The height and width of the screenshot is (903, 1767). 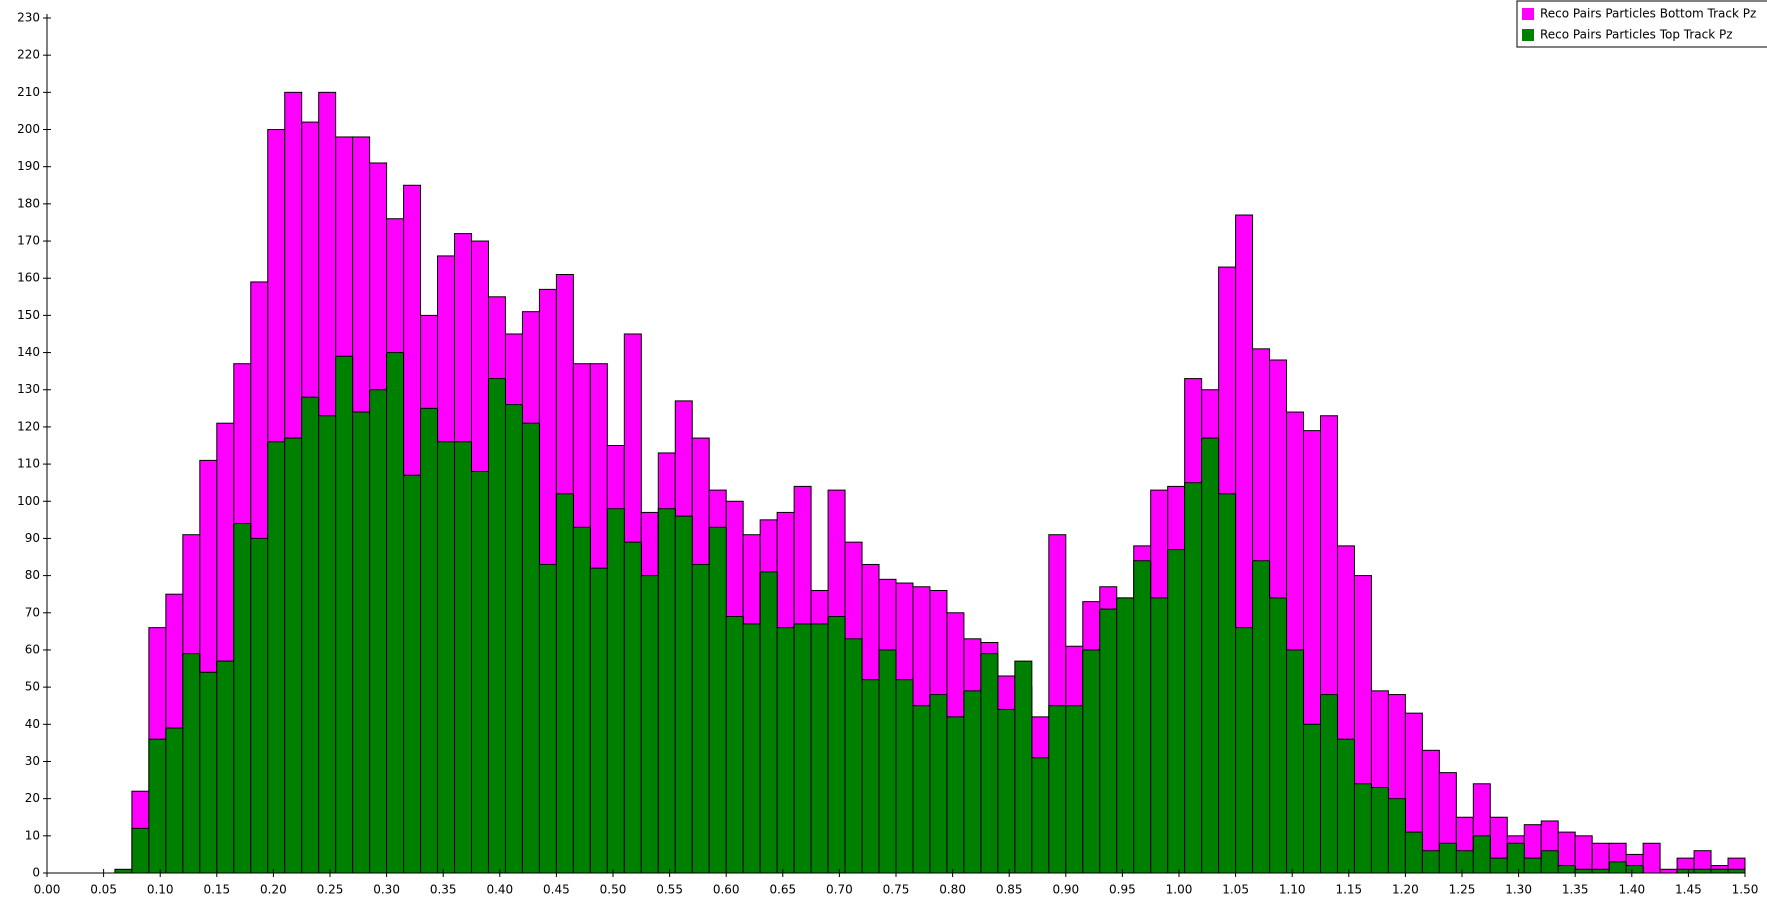 I want to click on y-tick-label: 130, so click(x=28, y=389).